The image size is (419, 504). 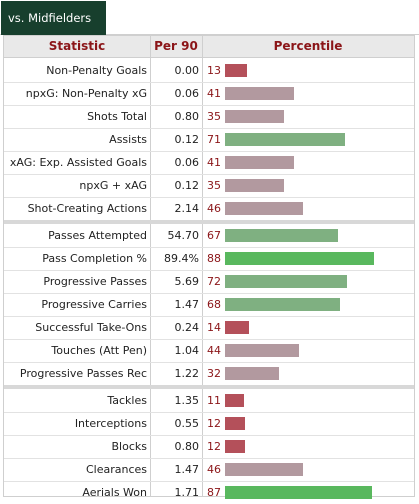 What do you see at coordinates (214, 139) in the screenshot?
I see `percentile-value: 71` at bounding box center [214, 139].